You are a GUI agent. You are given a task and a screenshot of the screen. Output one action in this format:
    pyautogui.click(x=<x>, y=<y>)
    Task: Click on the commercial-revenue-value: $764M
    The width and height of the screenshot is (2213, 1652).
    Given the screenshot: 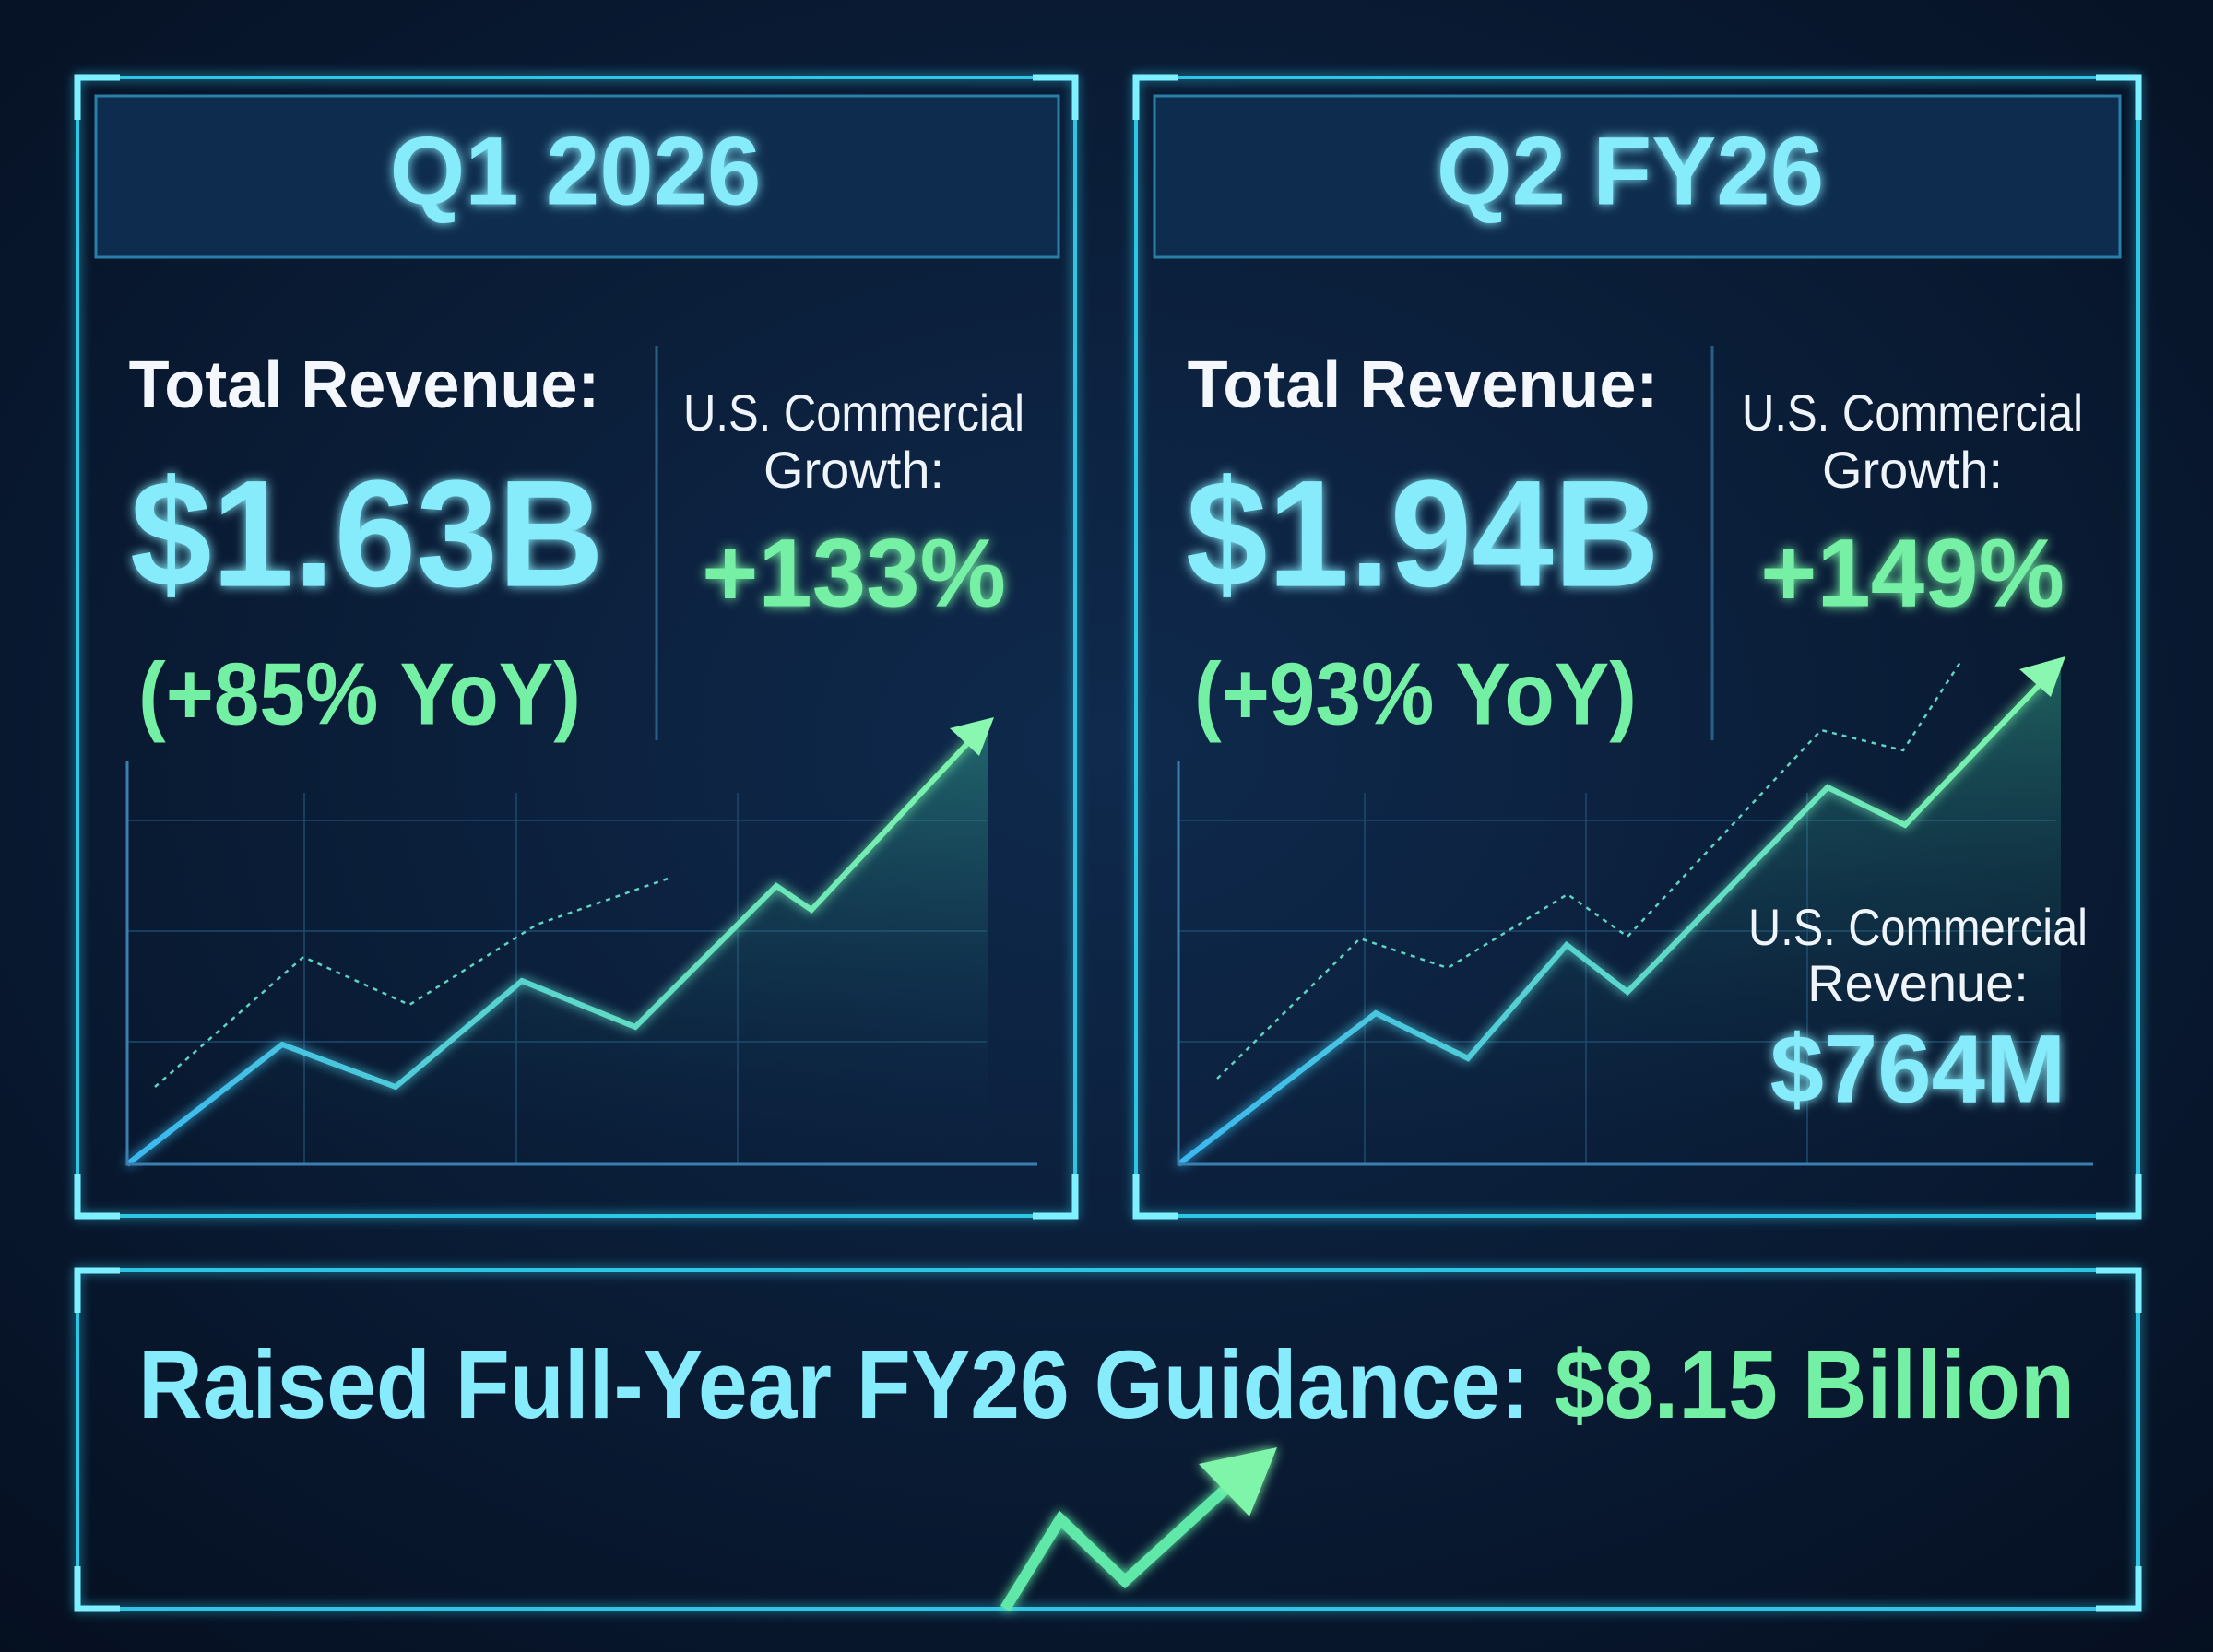 What is the action you would take?
    pyautogui.click(x=1917, y=1070)
    